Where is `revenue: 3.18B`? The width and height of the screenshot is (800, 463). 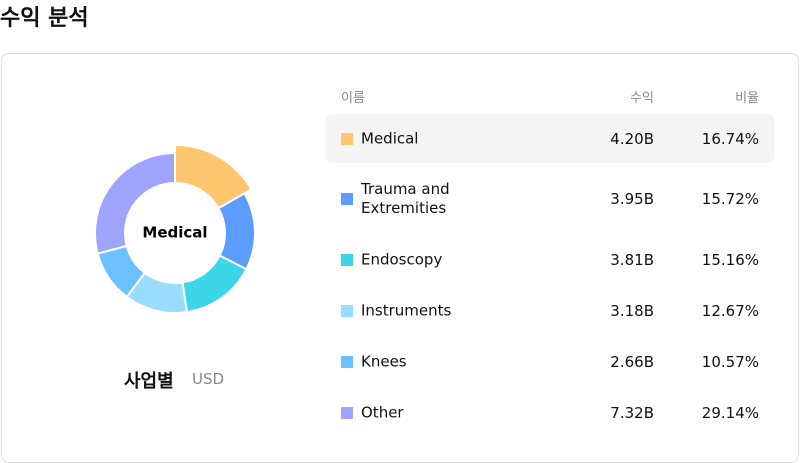 revenue: 3.18B is located at coordinates (632, 310).